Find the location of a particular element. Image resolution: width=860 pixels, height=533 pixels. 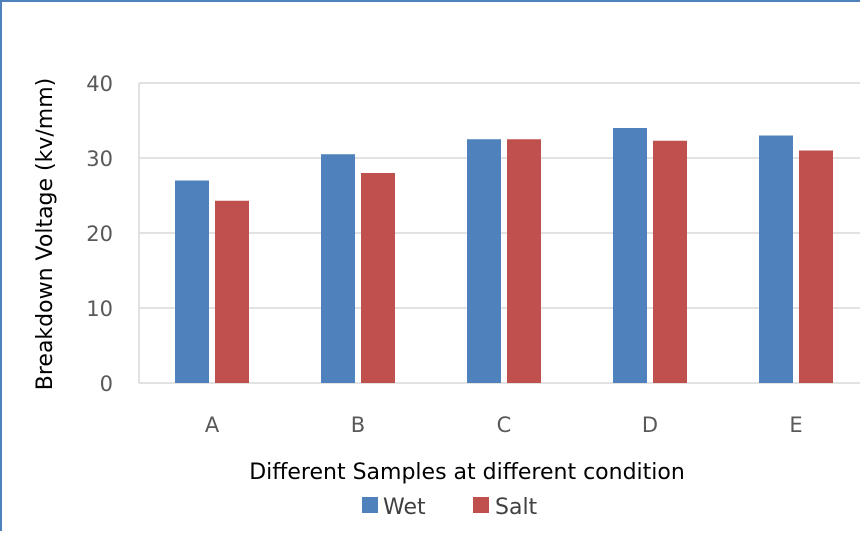

bar-wet-c is located at coordinates (484, 261).